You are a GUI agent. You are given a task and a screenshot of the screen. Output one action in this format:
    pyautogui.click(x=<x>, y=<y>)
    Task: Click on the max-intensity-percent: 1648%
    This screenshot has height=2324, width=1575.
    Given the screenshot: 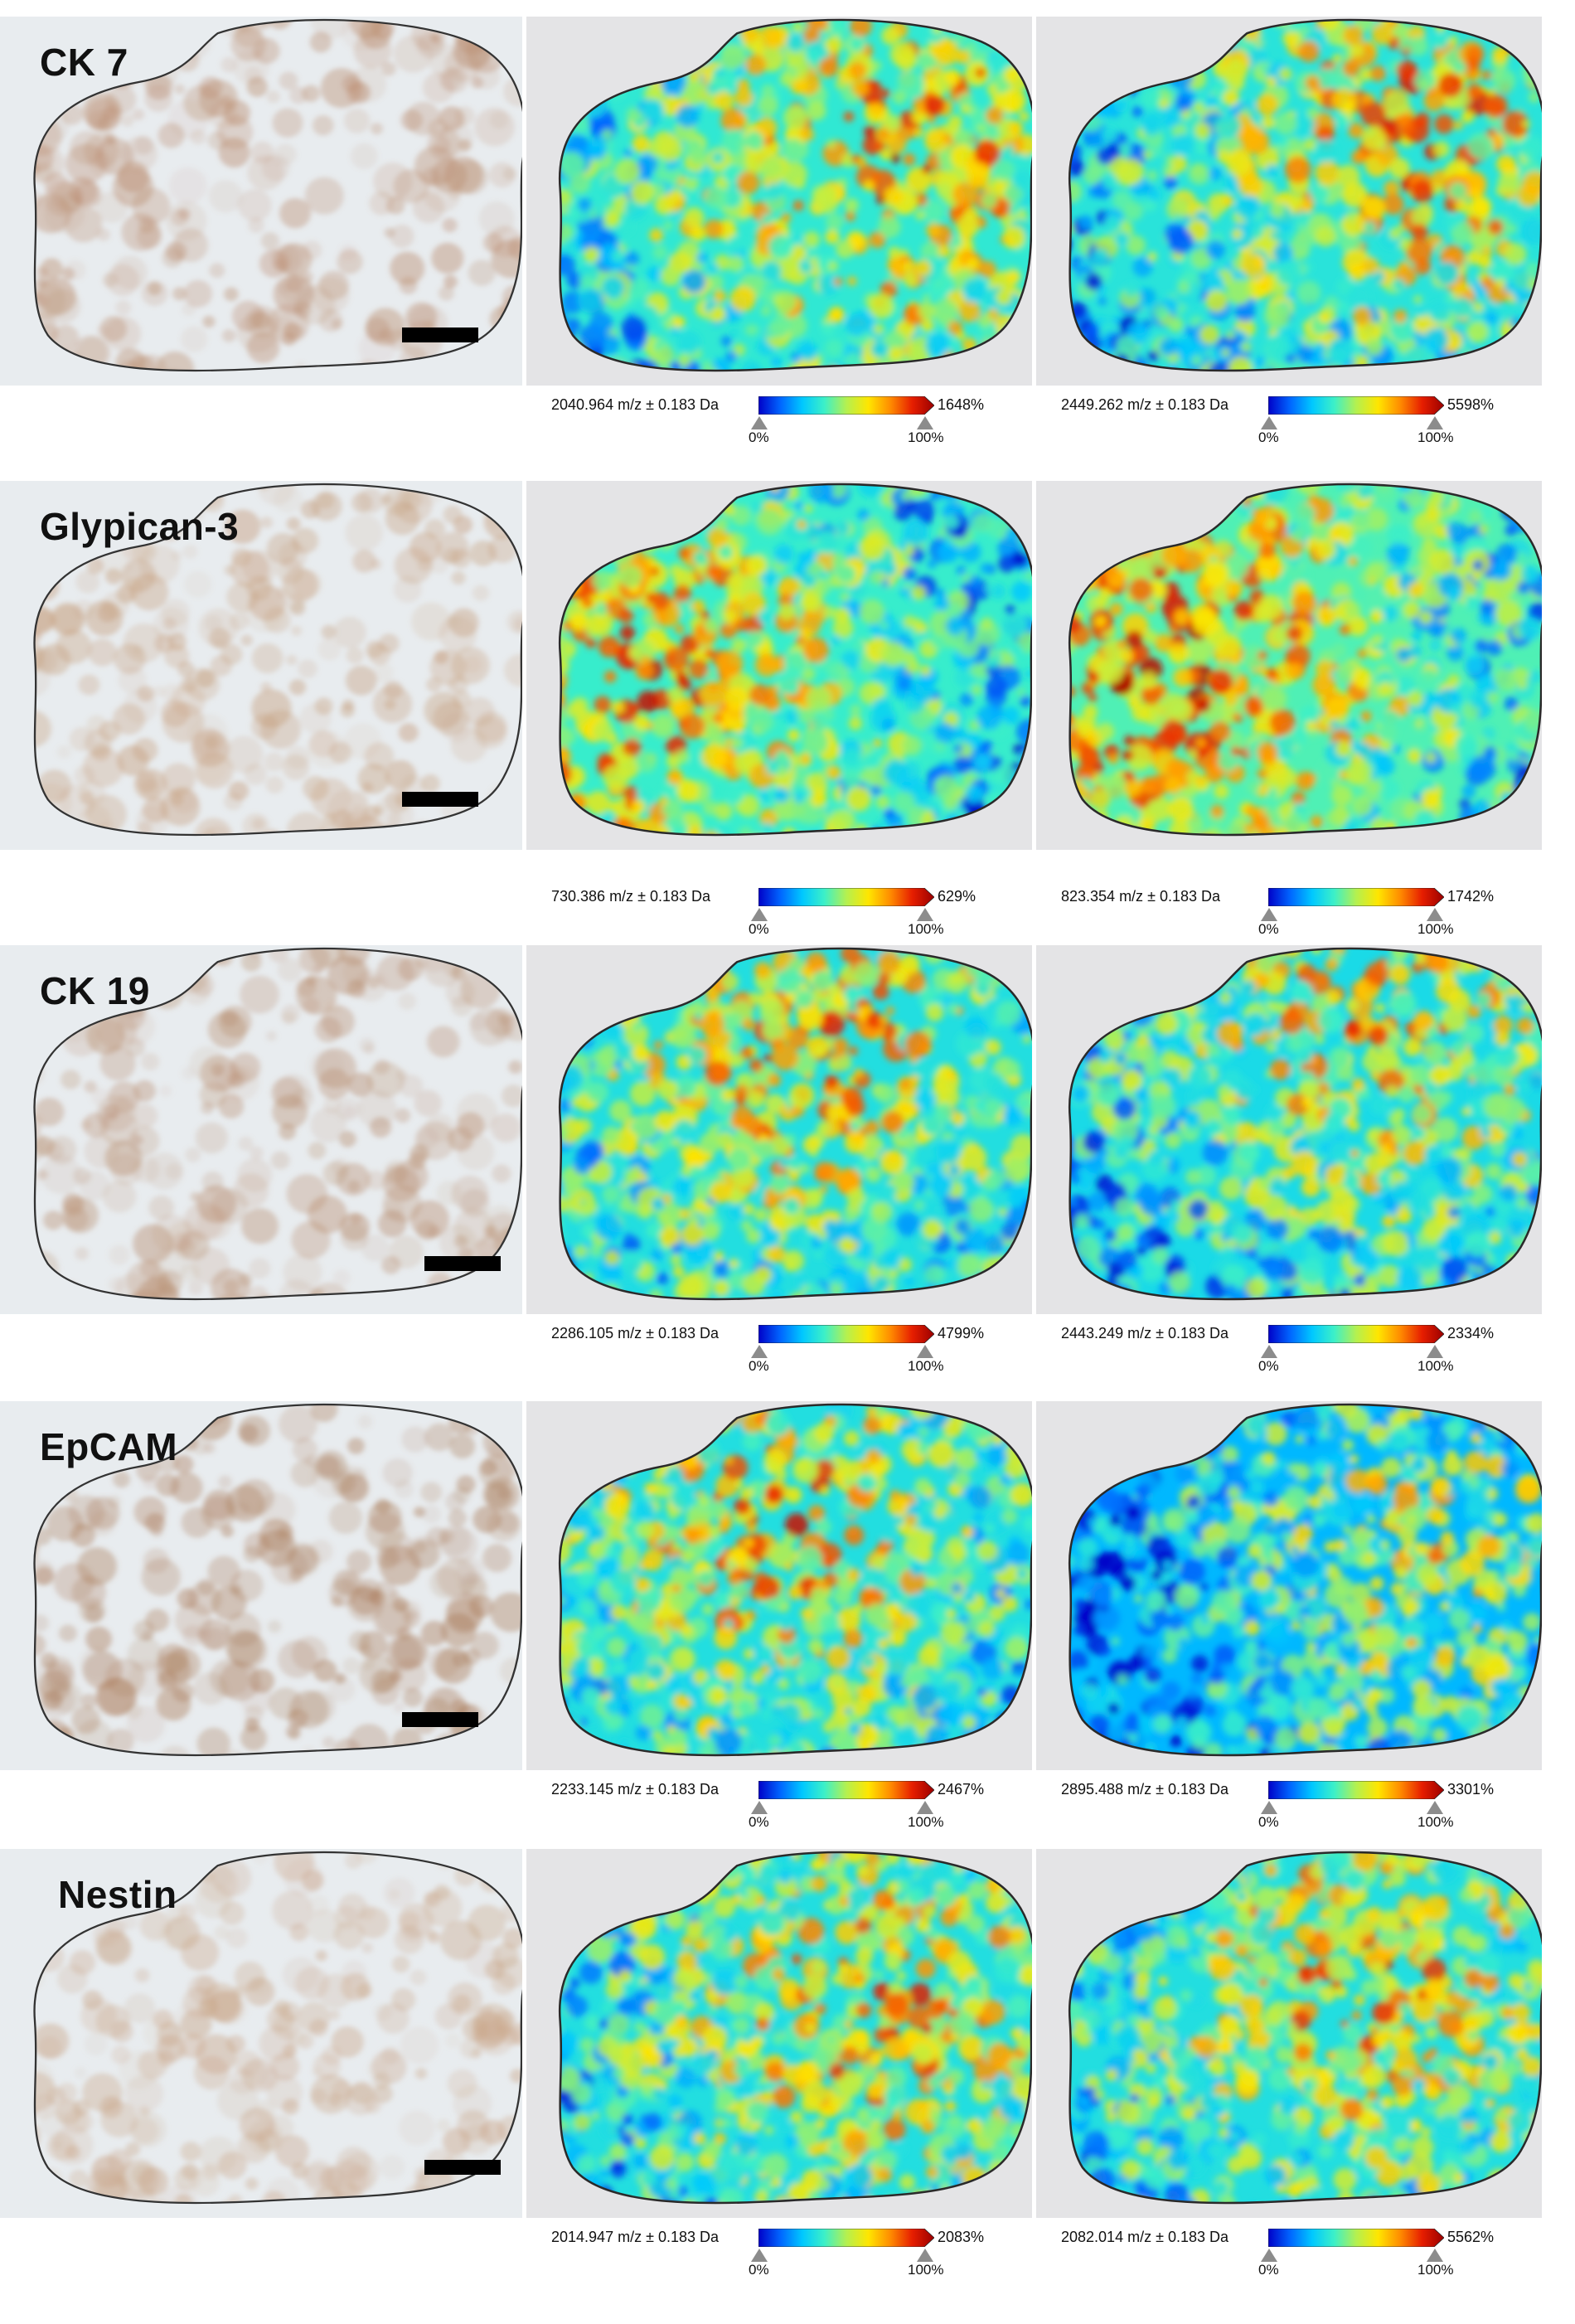 What is the action you would take?
    pyautogui.click(x=961, y=405)
    